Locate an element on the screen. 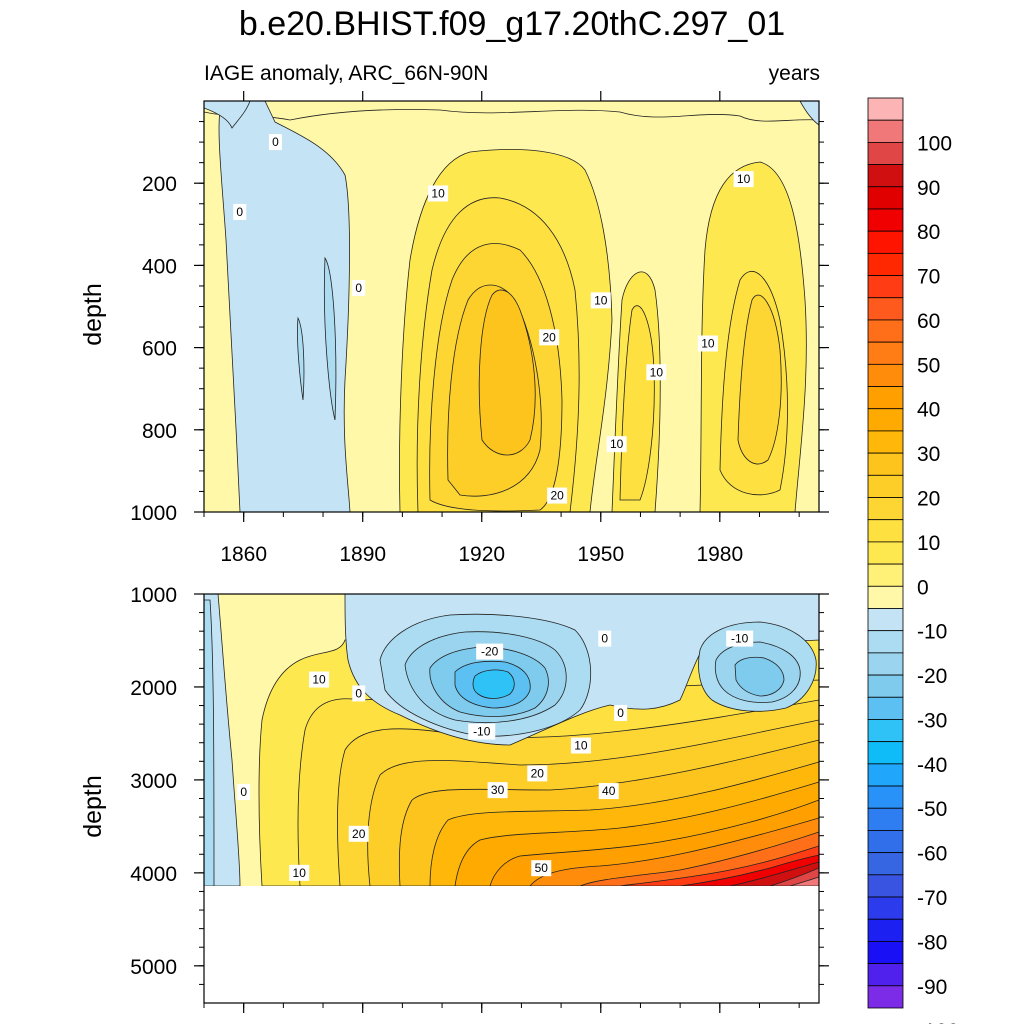 The width and height of the screenshot is (1024, 1024). bottom-y-tick-label: 3000 is located at coordinates (153, 781).